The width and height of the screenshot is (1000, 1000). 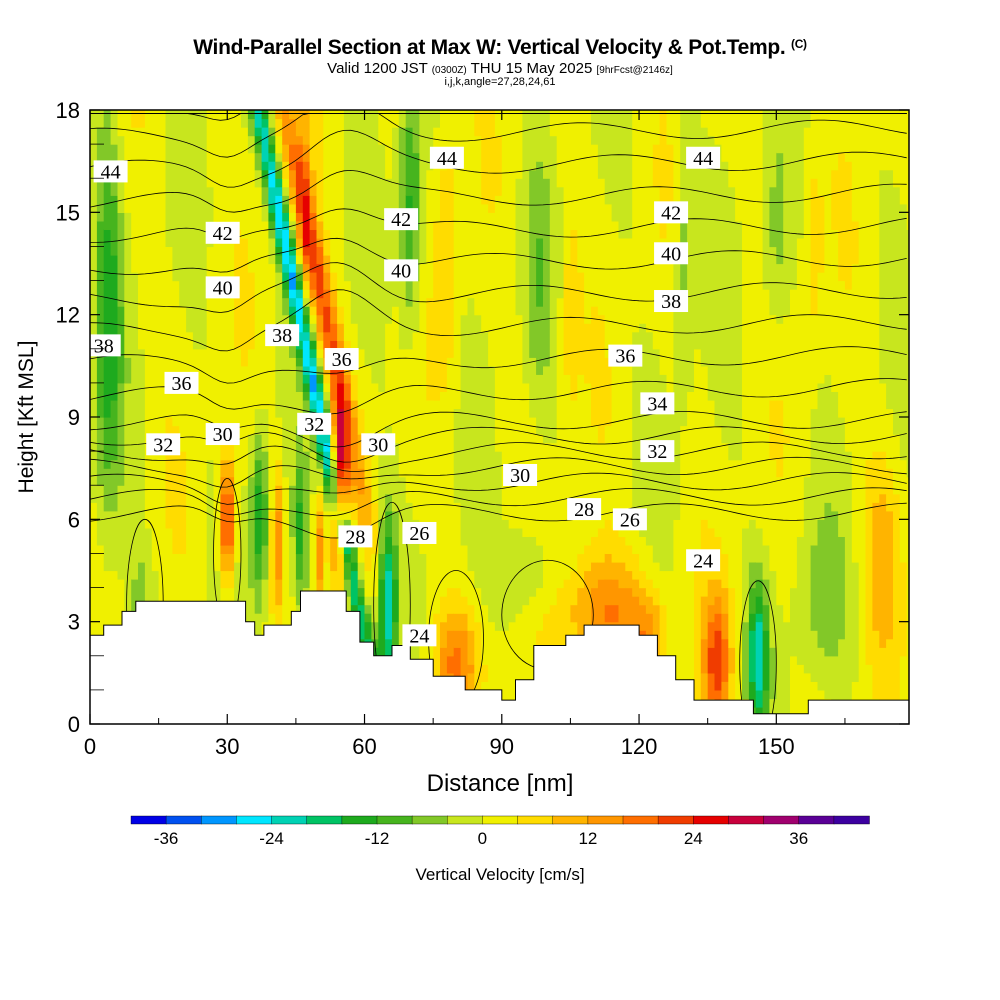 I want to click on theta-label-text: 32, so click(x=657, y=452).